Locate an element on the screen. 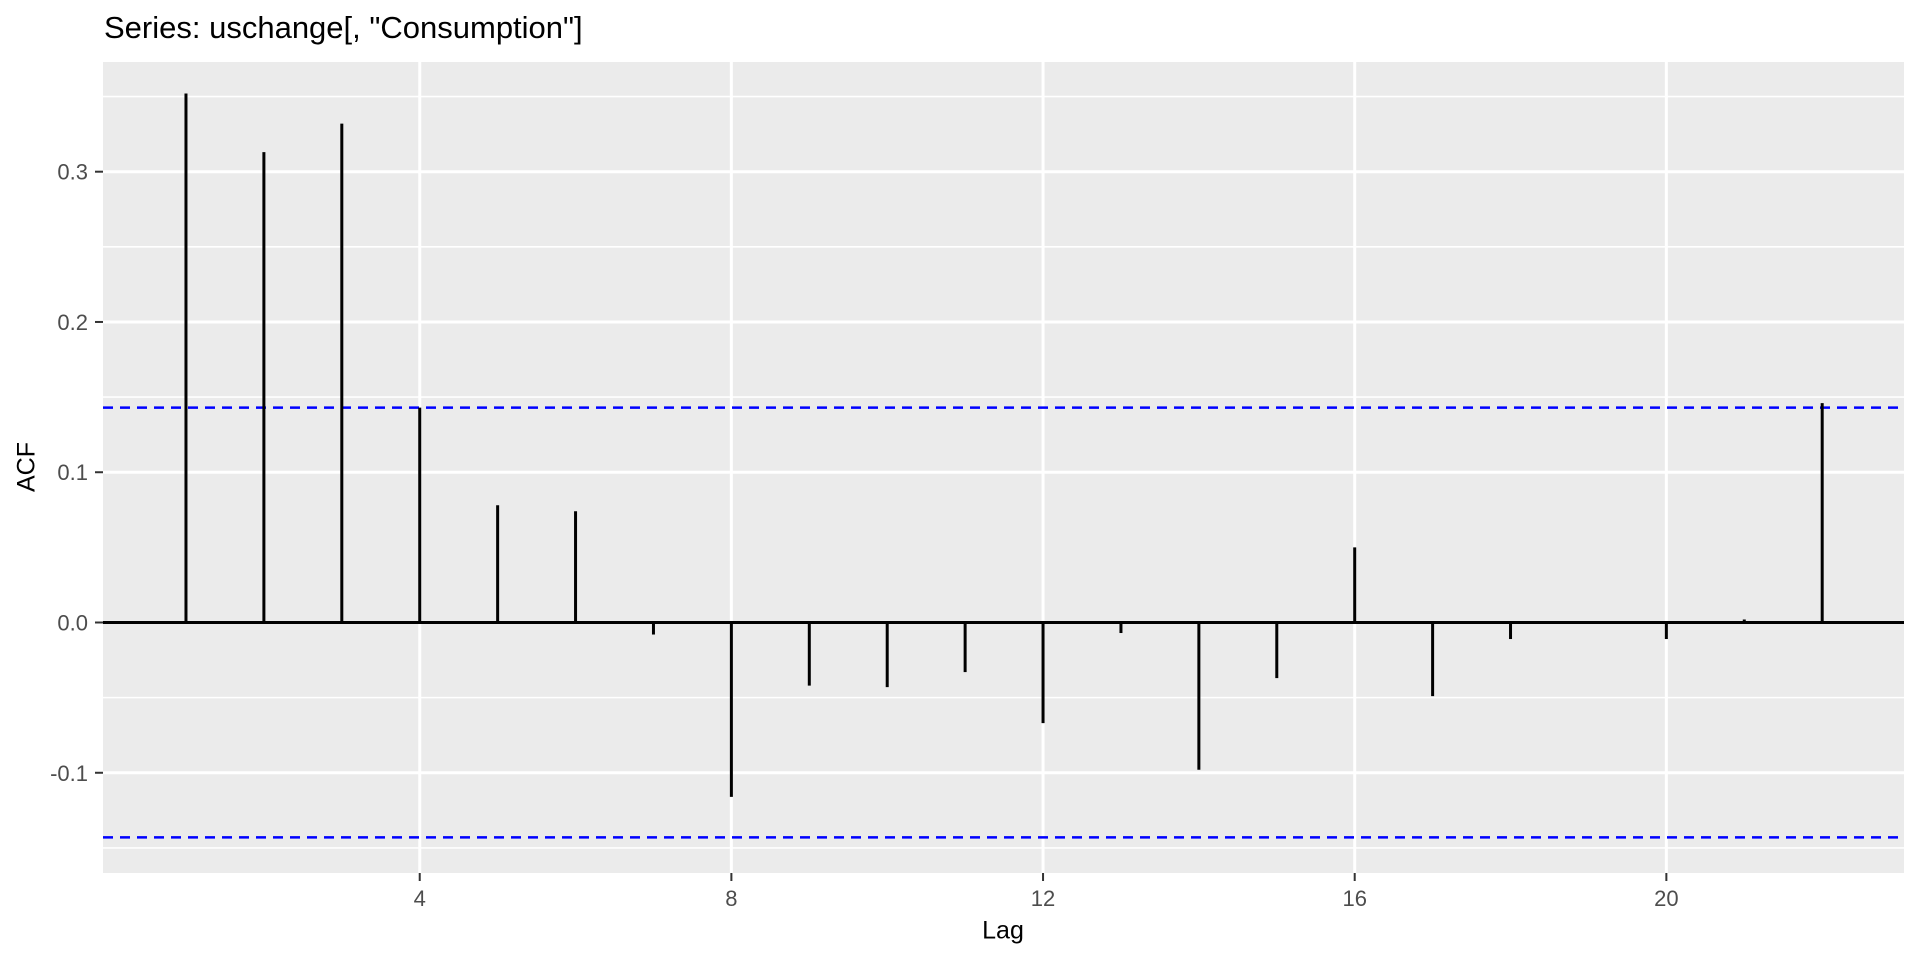  y-tick-label: 0.0 is located at coordinates (72, 623).